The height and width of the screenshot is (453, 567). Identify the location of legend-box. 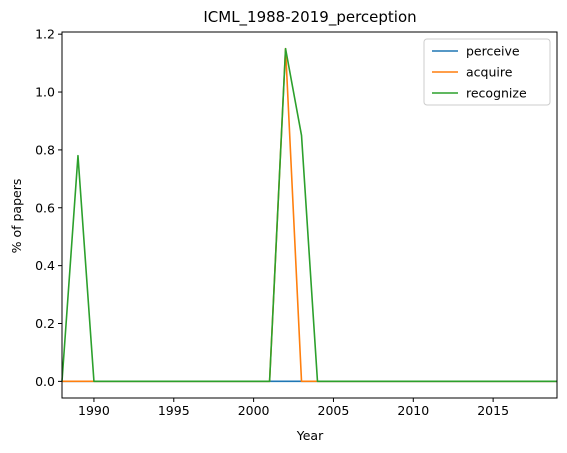
(487, 72).